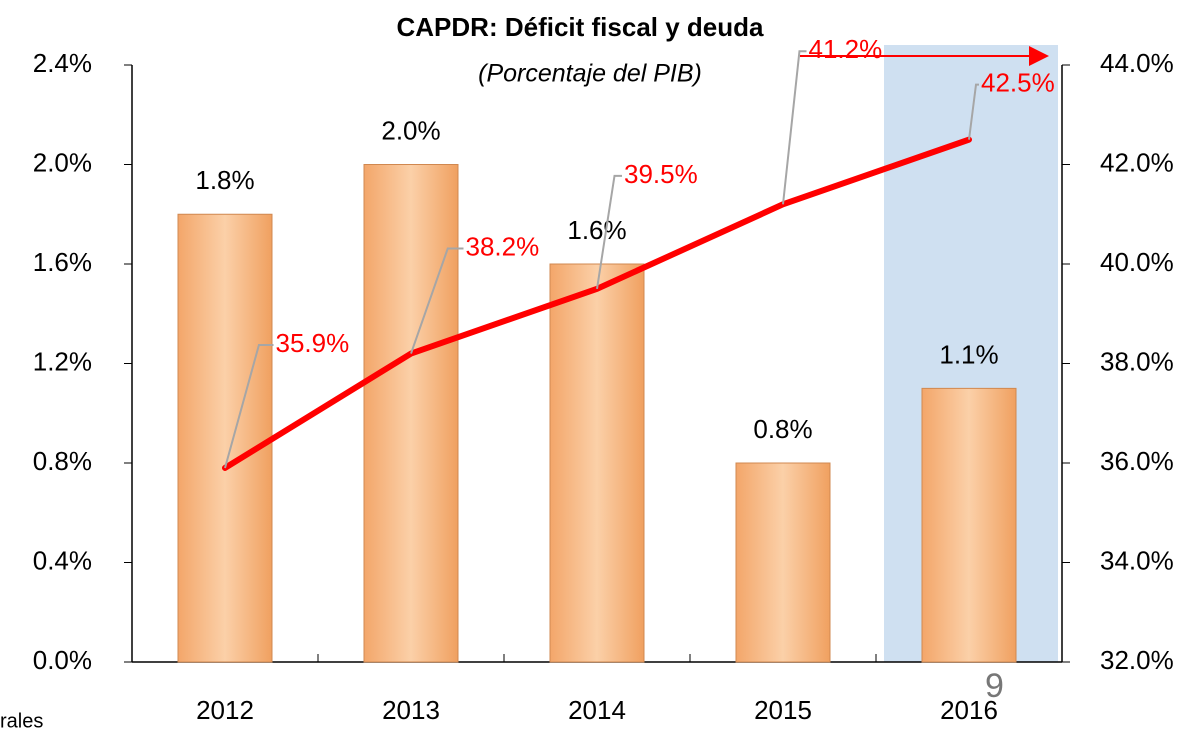 Image resolution: width=1202 pixels, height=733 pixels. Describe the element at coordinates (783, 710) in the screenshot. I see `x-tick-label: 2015` at that location.